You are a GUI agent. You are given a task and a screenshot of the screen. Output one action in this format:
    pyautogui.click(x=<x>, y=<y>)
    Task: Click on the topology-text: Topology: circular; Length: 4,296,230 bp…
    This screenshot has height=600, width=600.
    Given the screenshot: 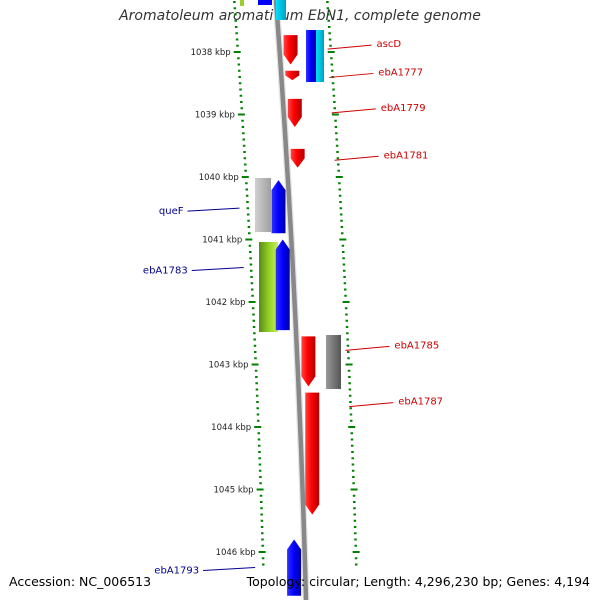 What is the action you would take?
    pyautogui.click(x=418, y=581)
    